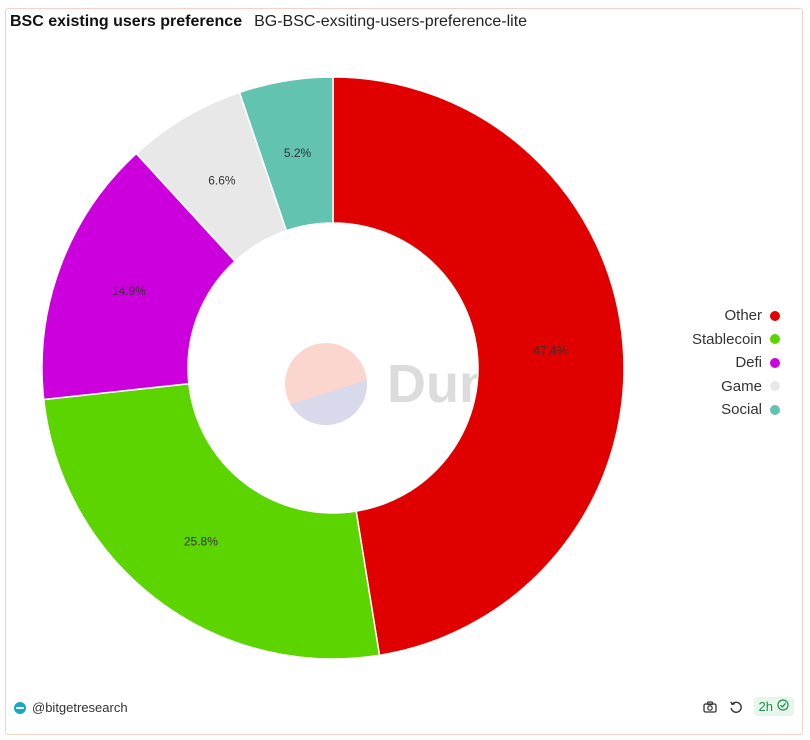 The image size is (810, 740). Describe the element at coordinates (139, 276) in the screenshot. I see `slice-defi` at that location.